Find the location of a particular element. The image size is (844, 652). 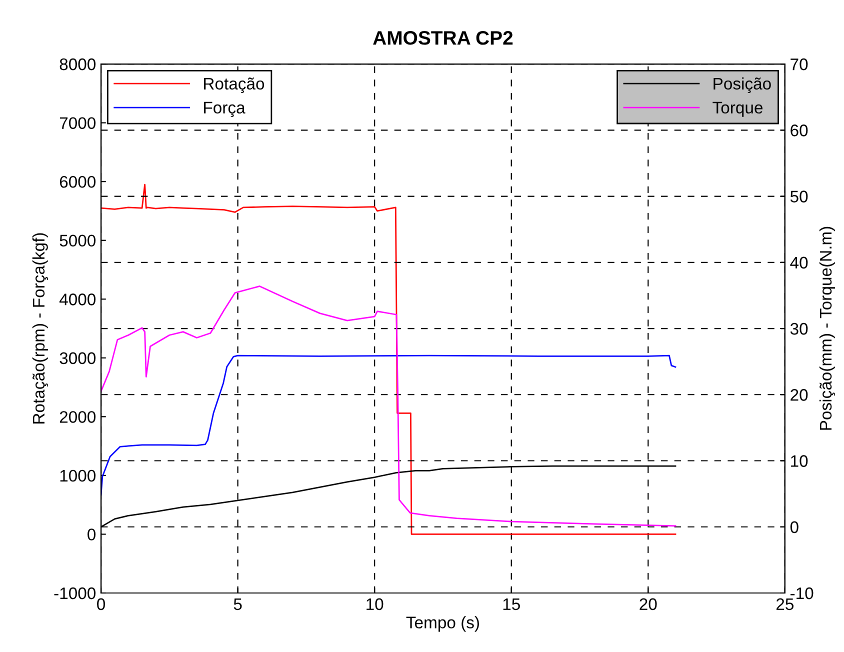

y-tick-label: 4000 is located at coordinates (77, 300).